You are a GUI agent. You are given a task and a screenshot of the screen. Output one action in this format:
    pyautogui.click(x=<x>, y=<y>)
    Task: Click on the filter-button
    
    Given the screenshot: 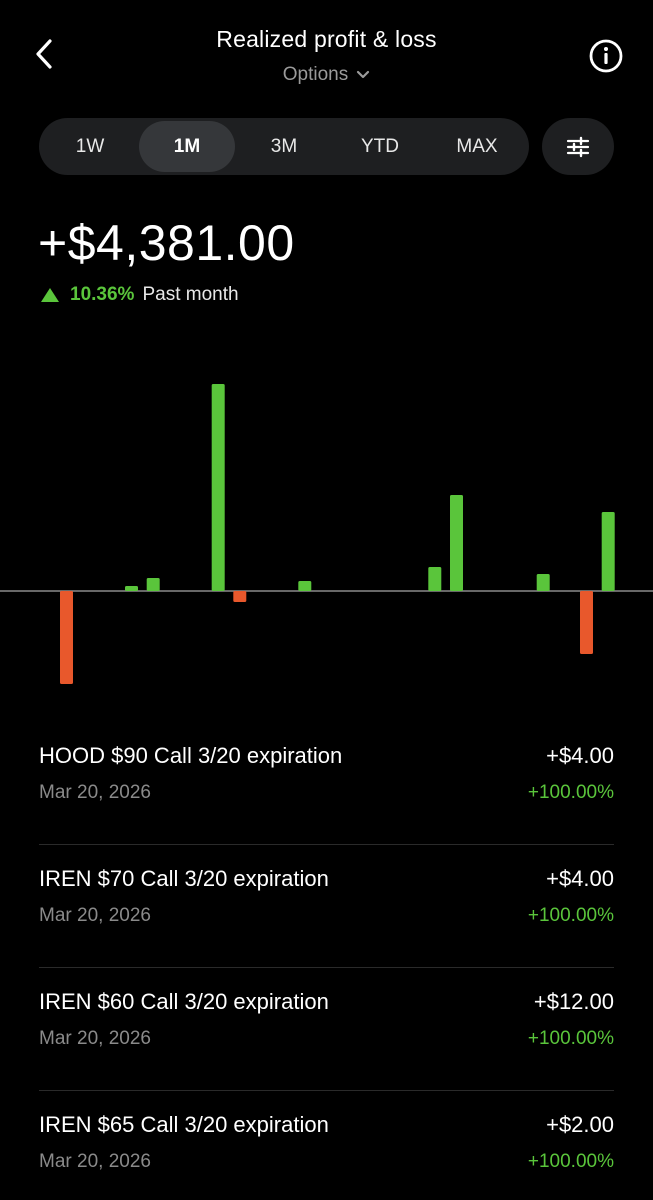 What is the action you would take?
    pyautogui.click(x=578, y=146)
    